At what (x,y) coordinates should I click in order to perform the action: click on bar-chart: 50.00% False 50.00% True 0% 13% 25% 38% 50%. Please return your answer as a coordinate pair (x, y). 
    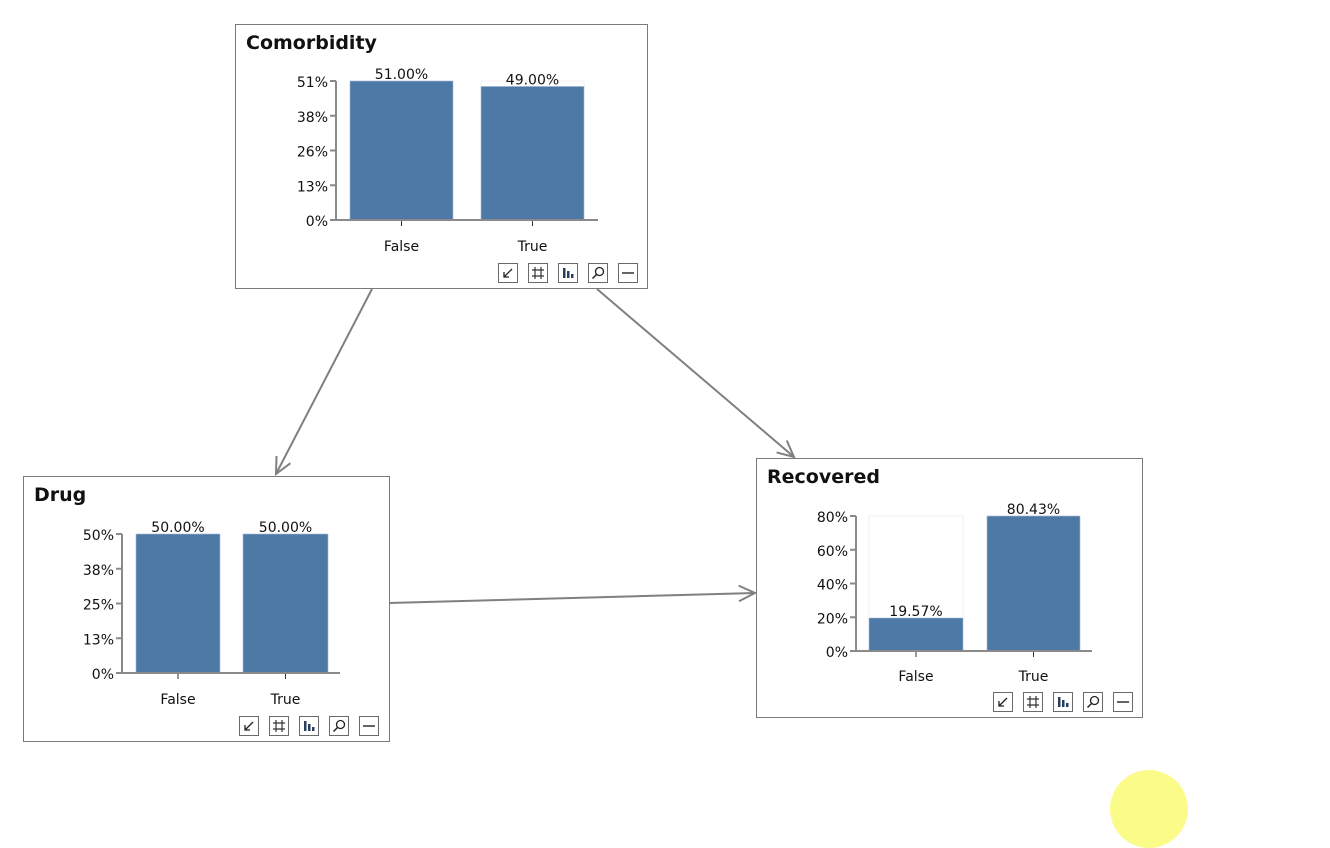
    Looking at the image, I should click on (211, 614).